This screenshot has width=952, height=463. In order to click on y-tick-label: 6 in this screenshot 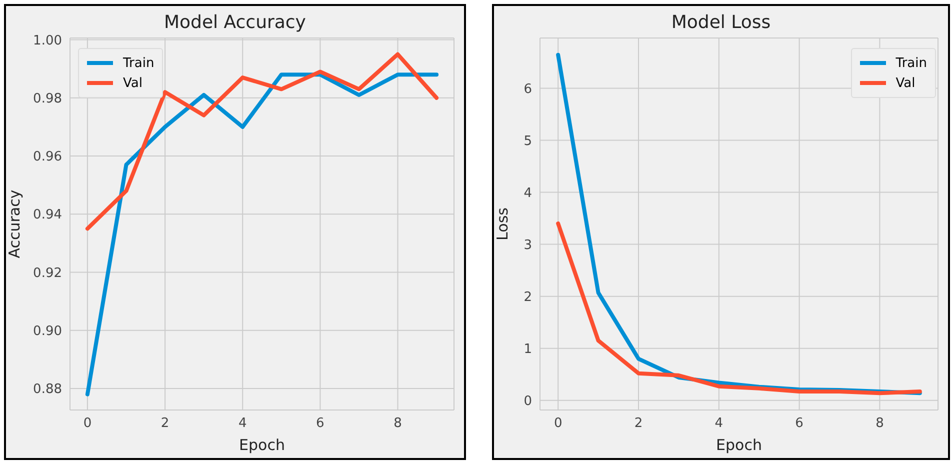, I will do `click(528, 89)`.